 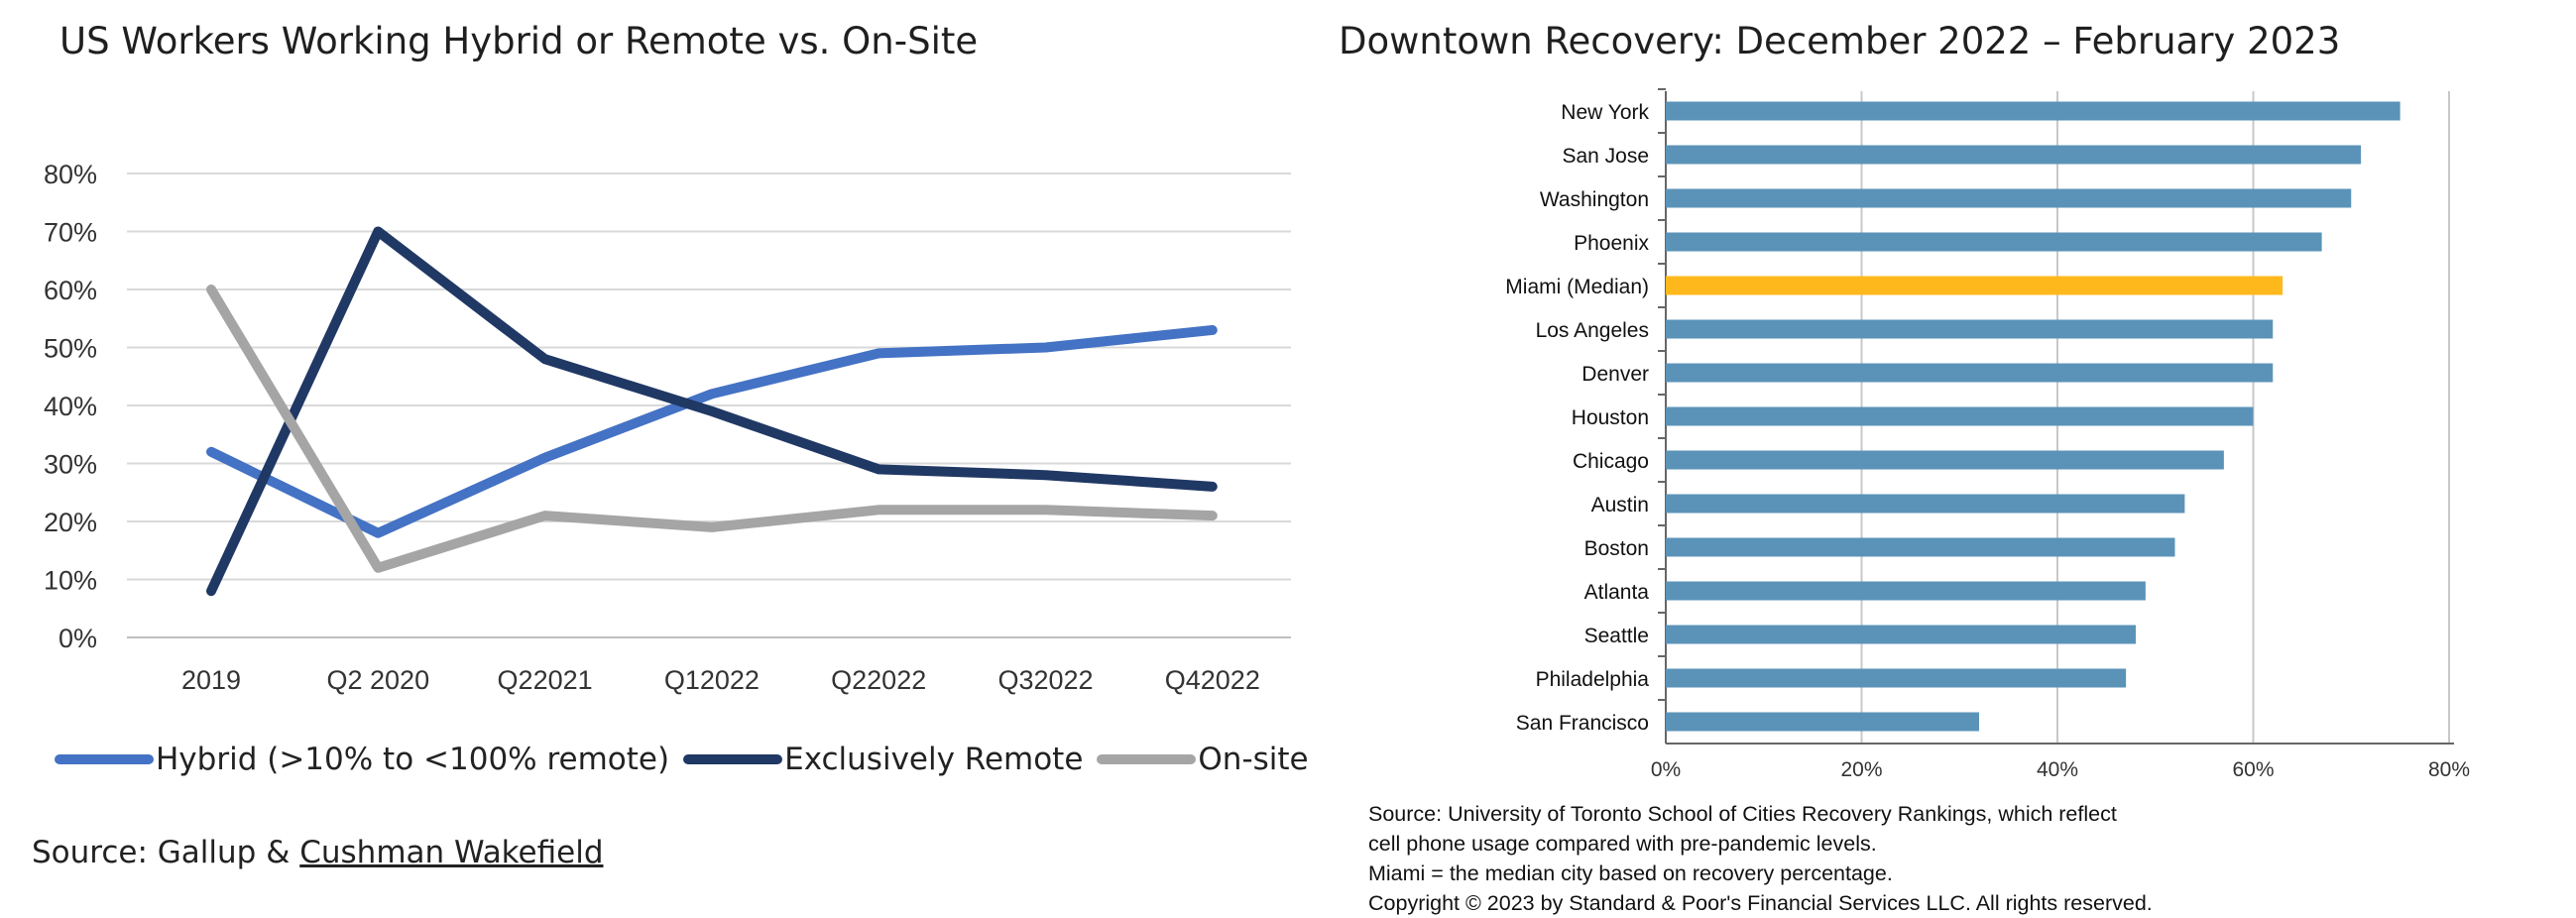 I want to click on bar-category-label: Seattle, so click(x=1616, y=636).